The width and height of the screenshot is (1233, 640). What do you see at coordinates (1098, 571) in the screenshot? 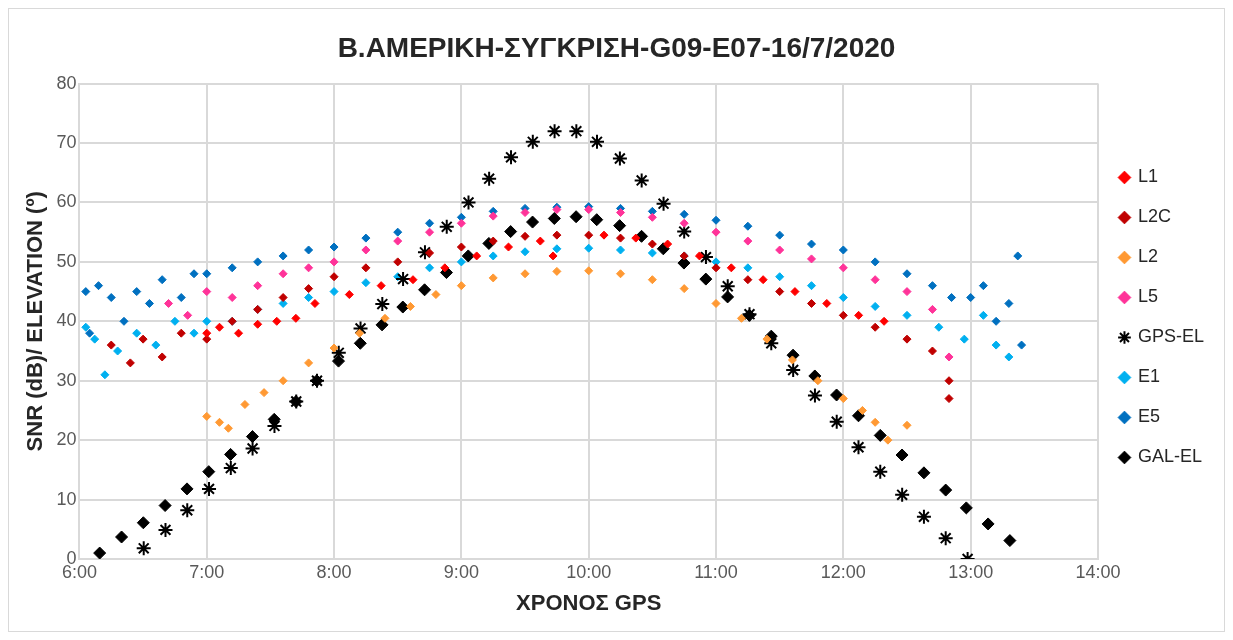
I see `x-tick-label: 14:00` at bounding box center [1098, 571].